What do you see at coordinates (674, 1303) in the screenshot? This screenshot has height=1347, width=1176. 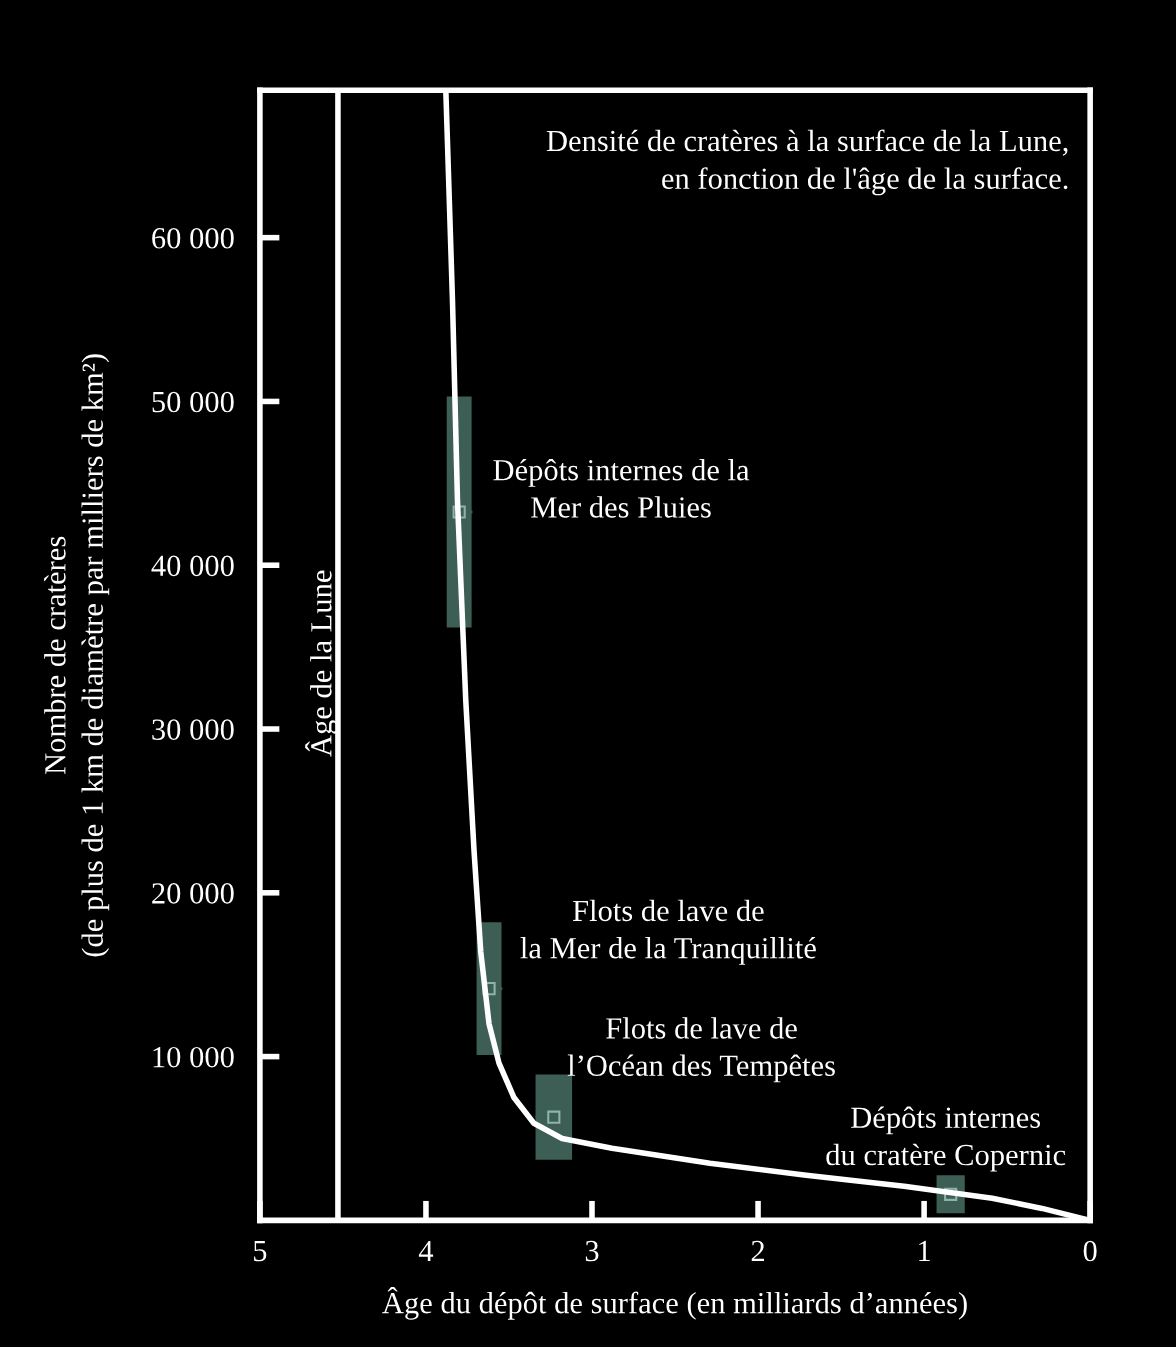 I see `x-axis-title: Âge du dépôt de surface (en milliards d’années)` at bounding box center [674, 1303].